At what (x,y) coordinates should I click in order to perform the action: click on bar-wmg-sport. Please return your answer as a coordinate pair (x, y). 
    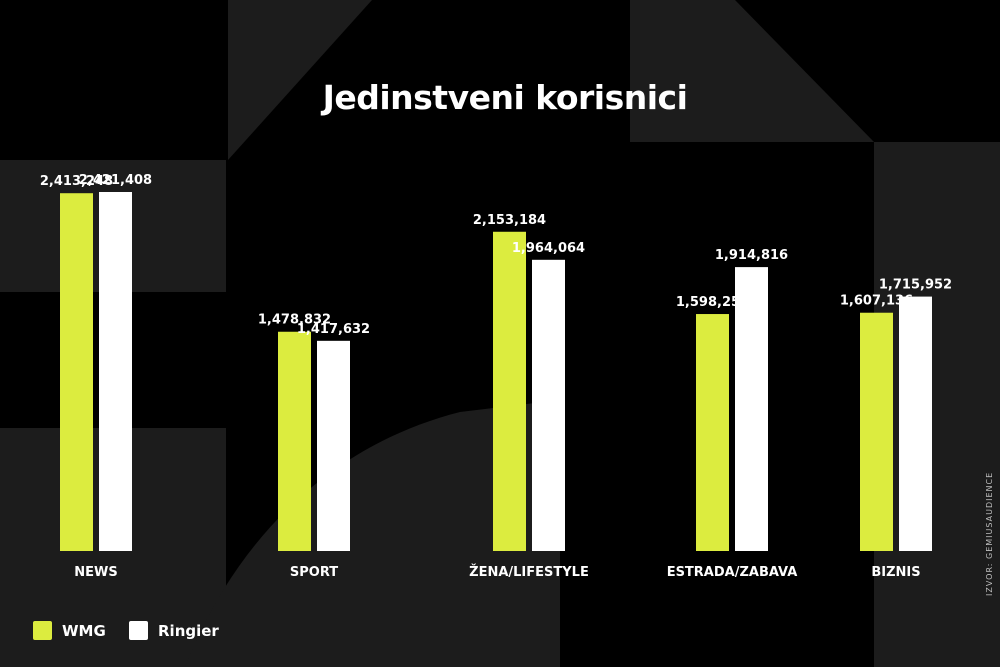
    Looking at the image, I should click on (294, 441).